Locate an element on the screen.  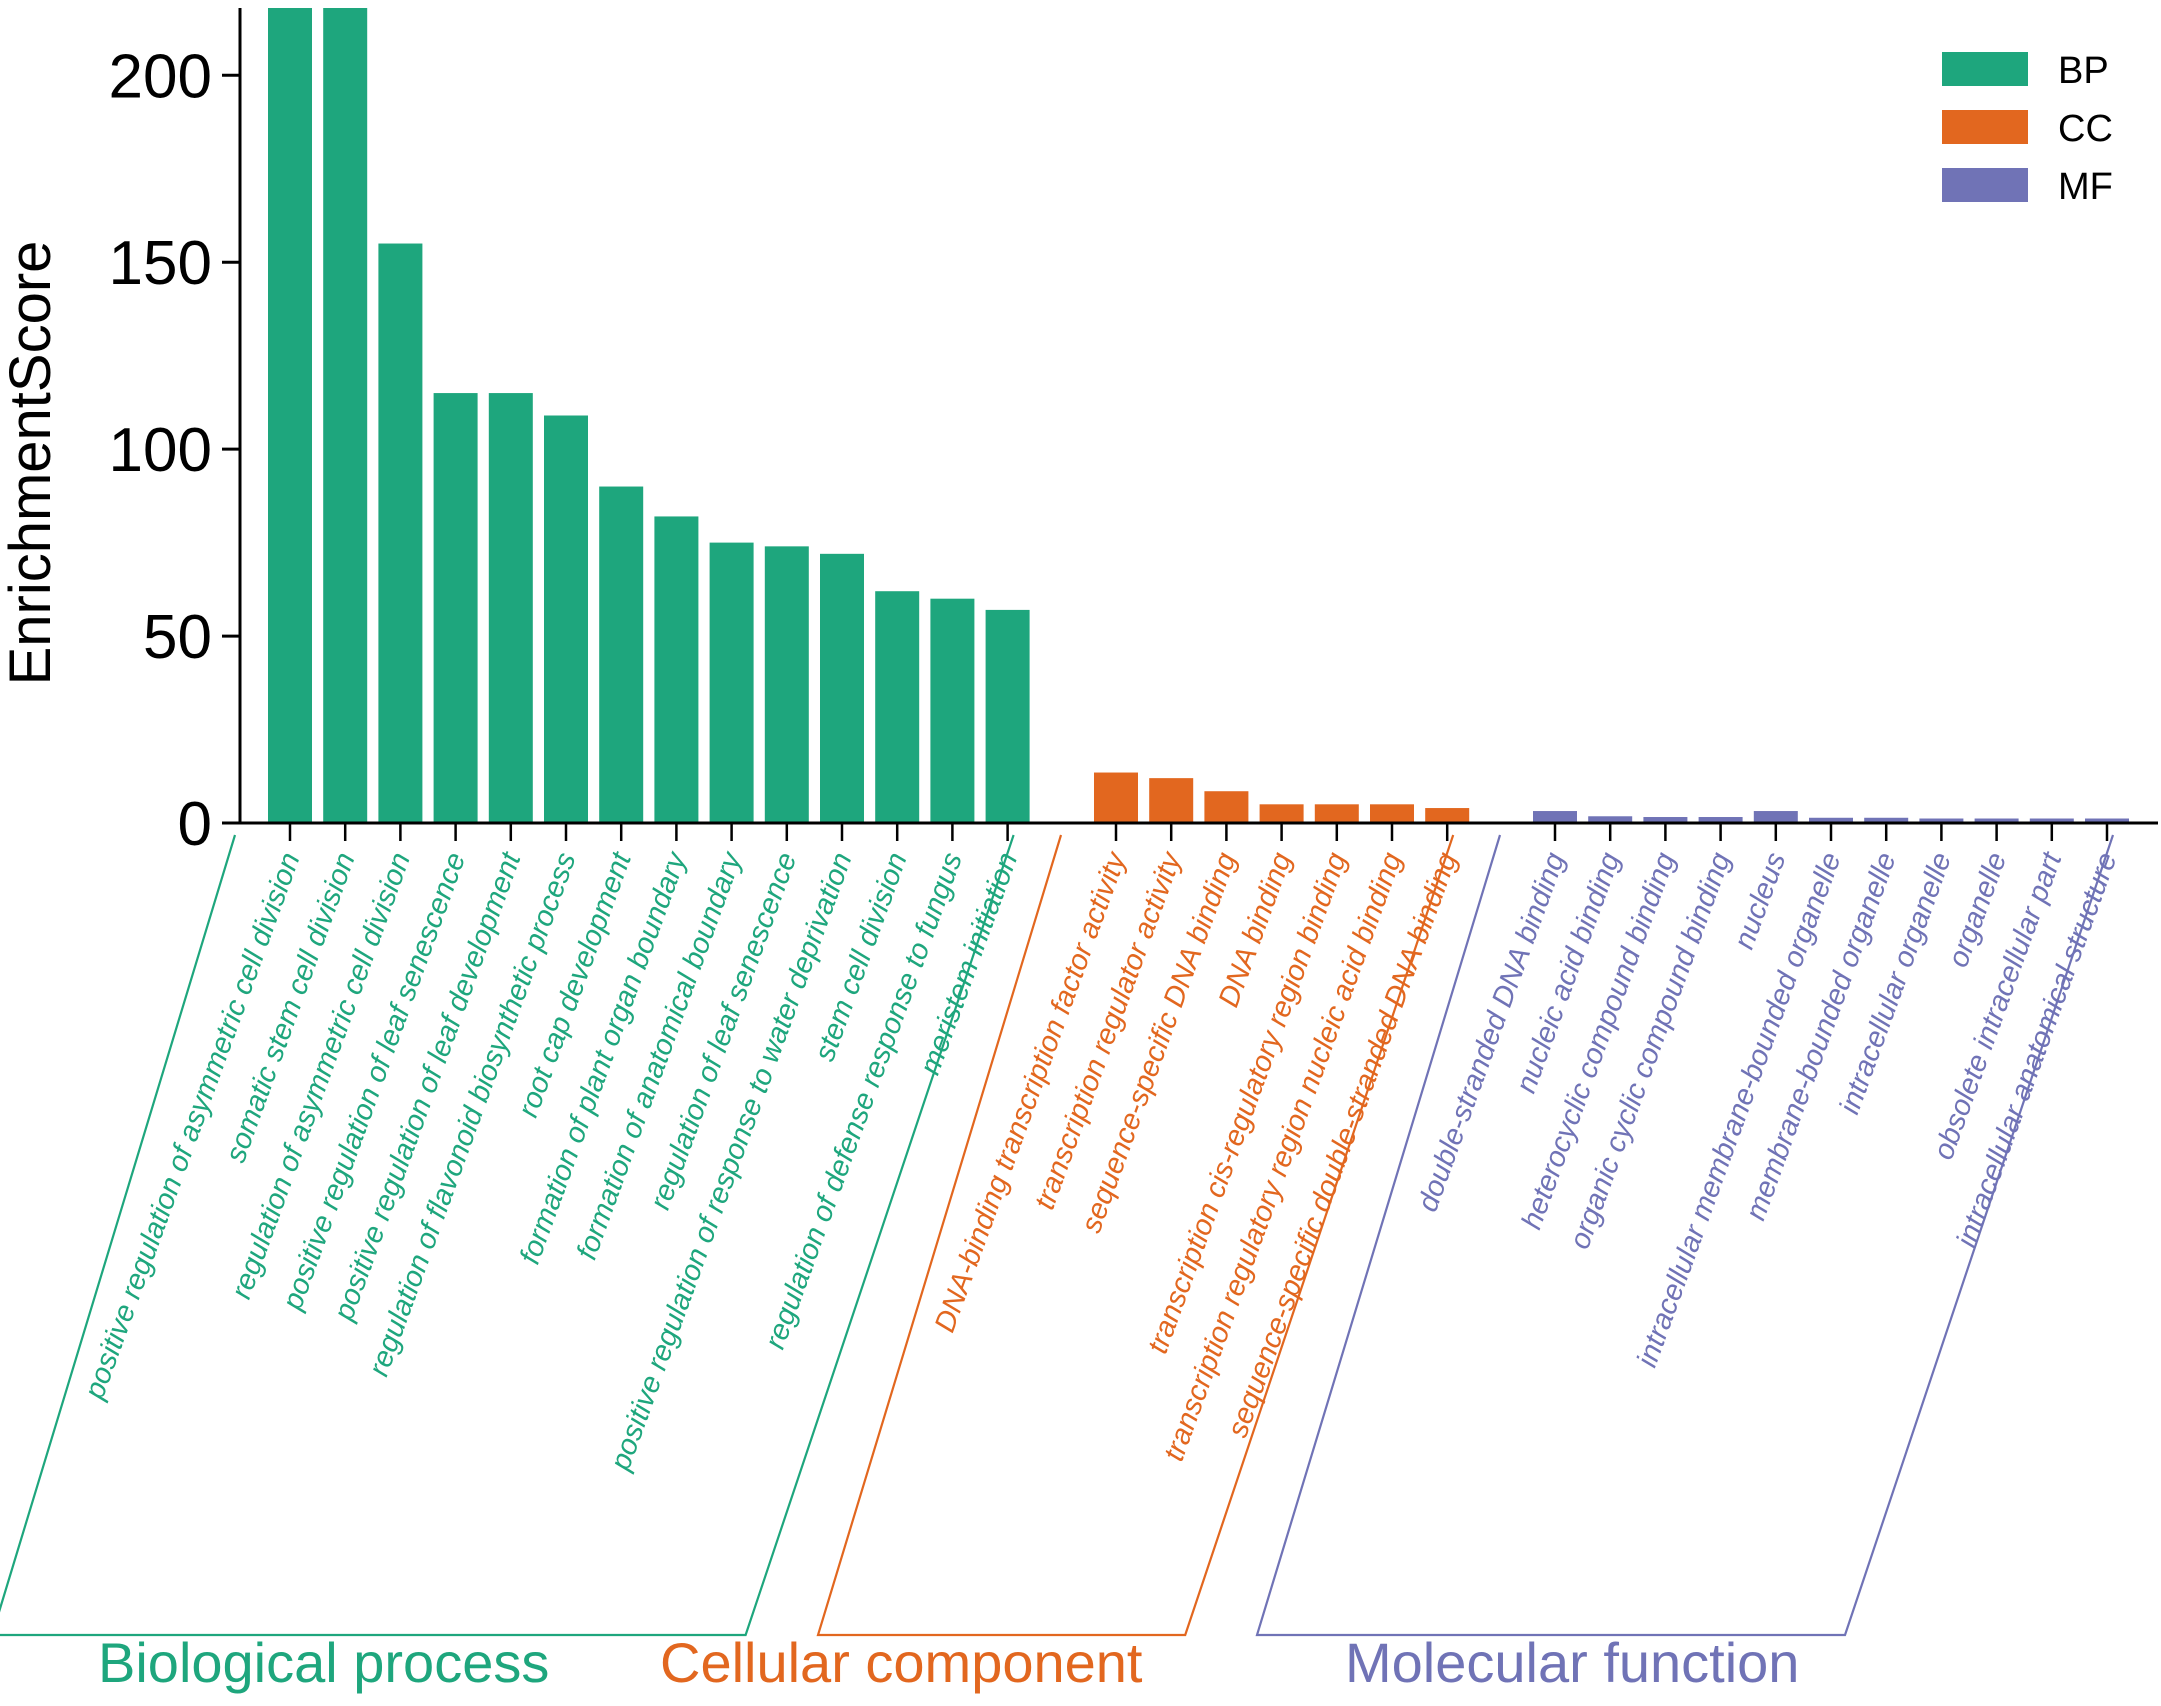
y-tick-label: 50 is located at coordinates (177, 637).